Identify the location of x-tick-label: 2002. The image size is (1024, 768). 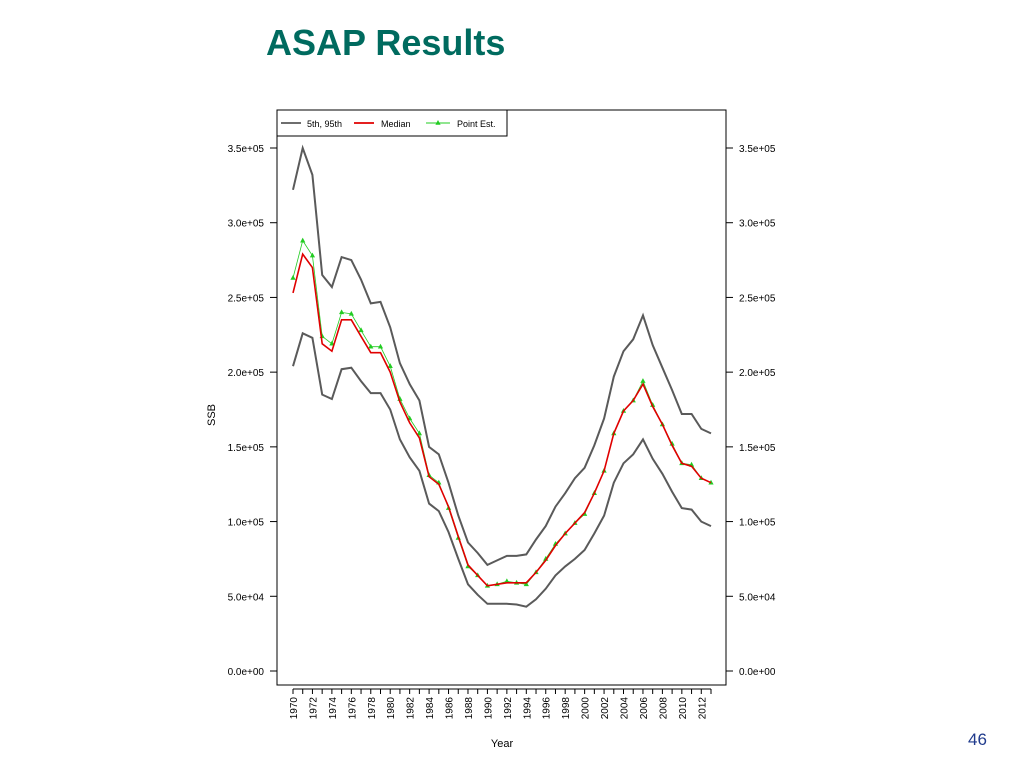
(605, 708).